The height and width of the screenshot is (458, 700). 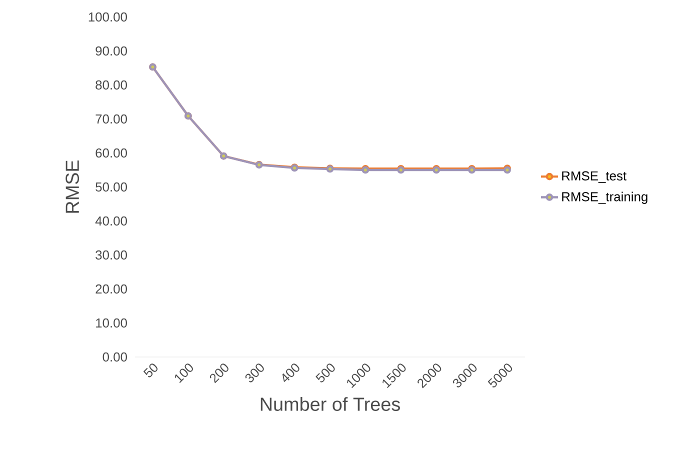 What do you see at coordinates (111, 153) in the screenshot?
I see `y-tick-label: 60.00` at bounding box center [111, 153].